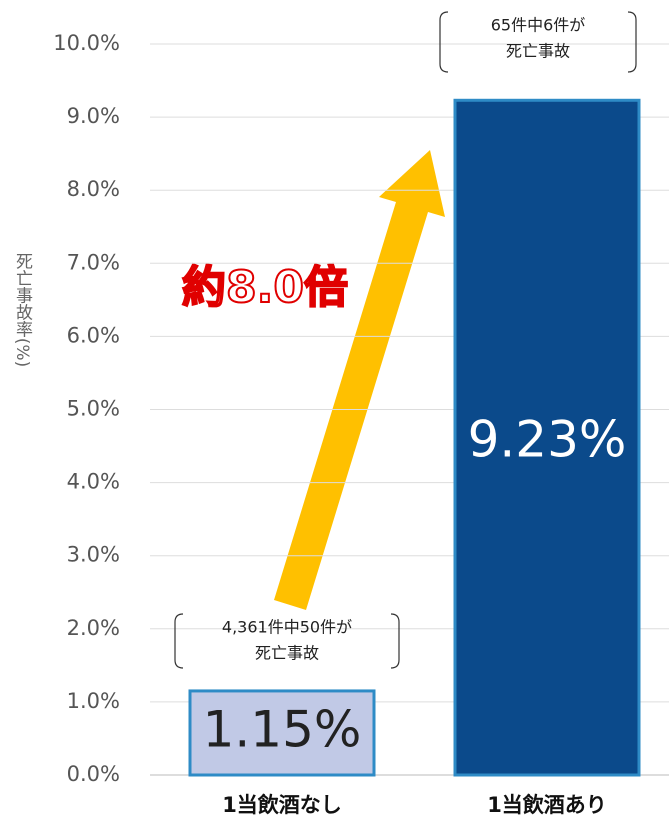 The height and width of the screenshot is (830, 669). I want to click on bar, so click(282, 733).